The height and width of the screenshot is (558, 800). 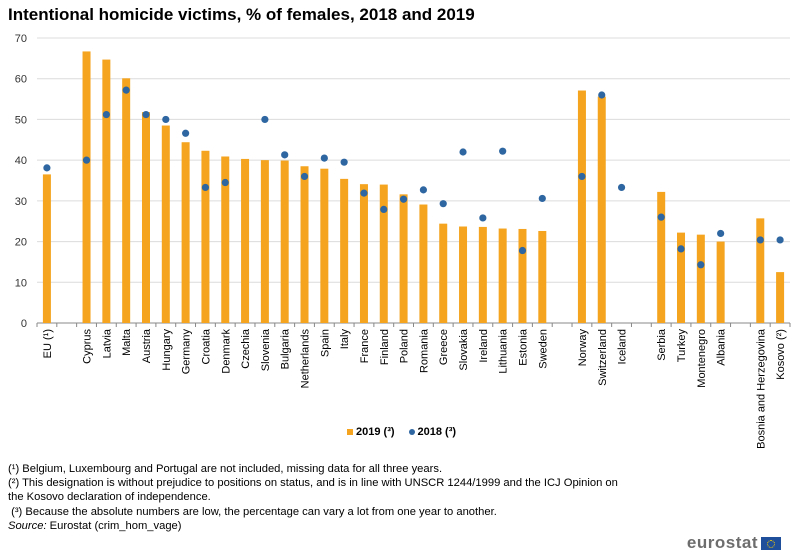 I want to click on legend-label: 2019 (³), so click(x=375, y=432).